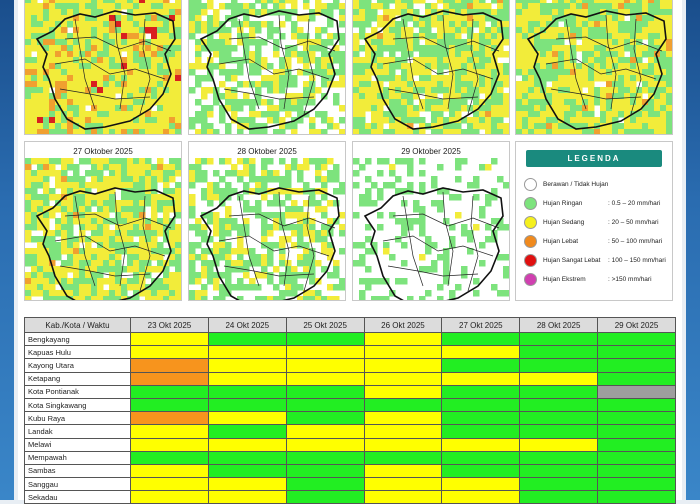 This screenshot has height=504, width=700. Describe the element at coordinates (169, 325) in the screenshot. I see `column-header-date: 23 Okt 2025` at that location.